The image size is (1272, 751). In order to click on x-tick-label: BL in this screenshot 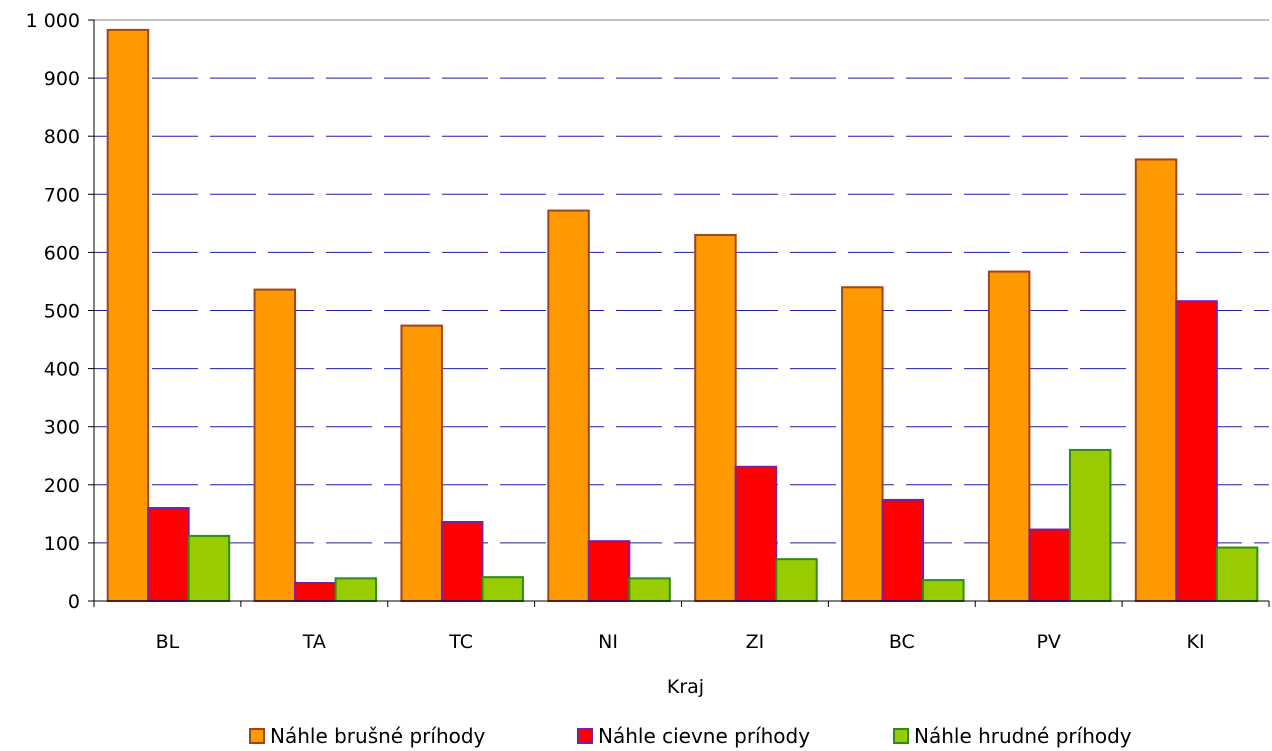, I will do `click(168, 642)`.